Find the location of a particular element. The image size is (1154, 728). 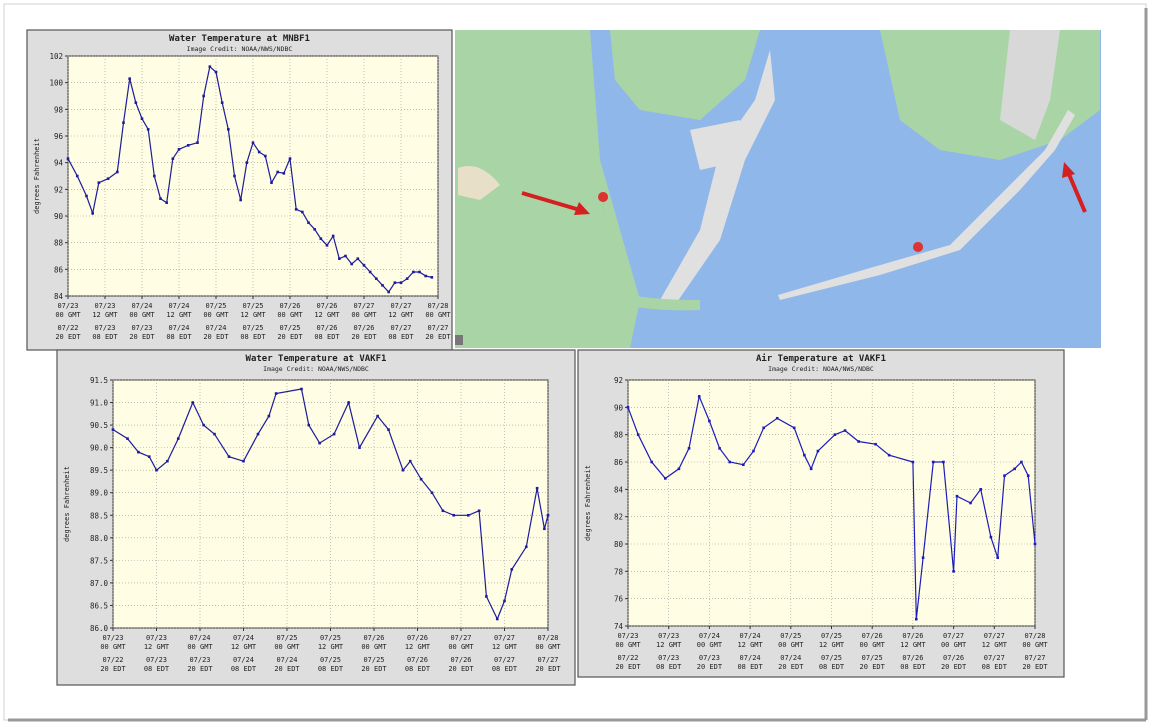

y-tick-label: 76 is located at coordinates (619, 599).